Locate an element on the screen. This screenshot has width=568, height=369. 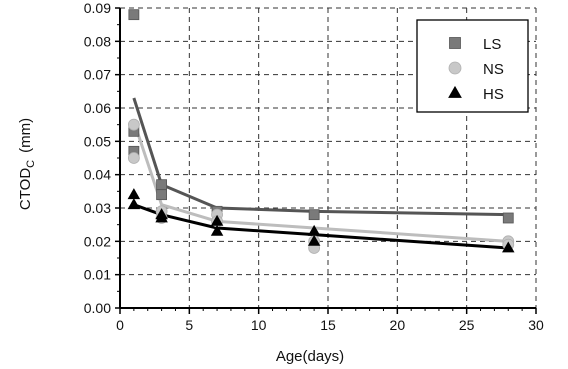
y-tick-label: 0.05 is located at coordinates (97, 141).